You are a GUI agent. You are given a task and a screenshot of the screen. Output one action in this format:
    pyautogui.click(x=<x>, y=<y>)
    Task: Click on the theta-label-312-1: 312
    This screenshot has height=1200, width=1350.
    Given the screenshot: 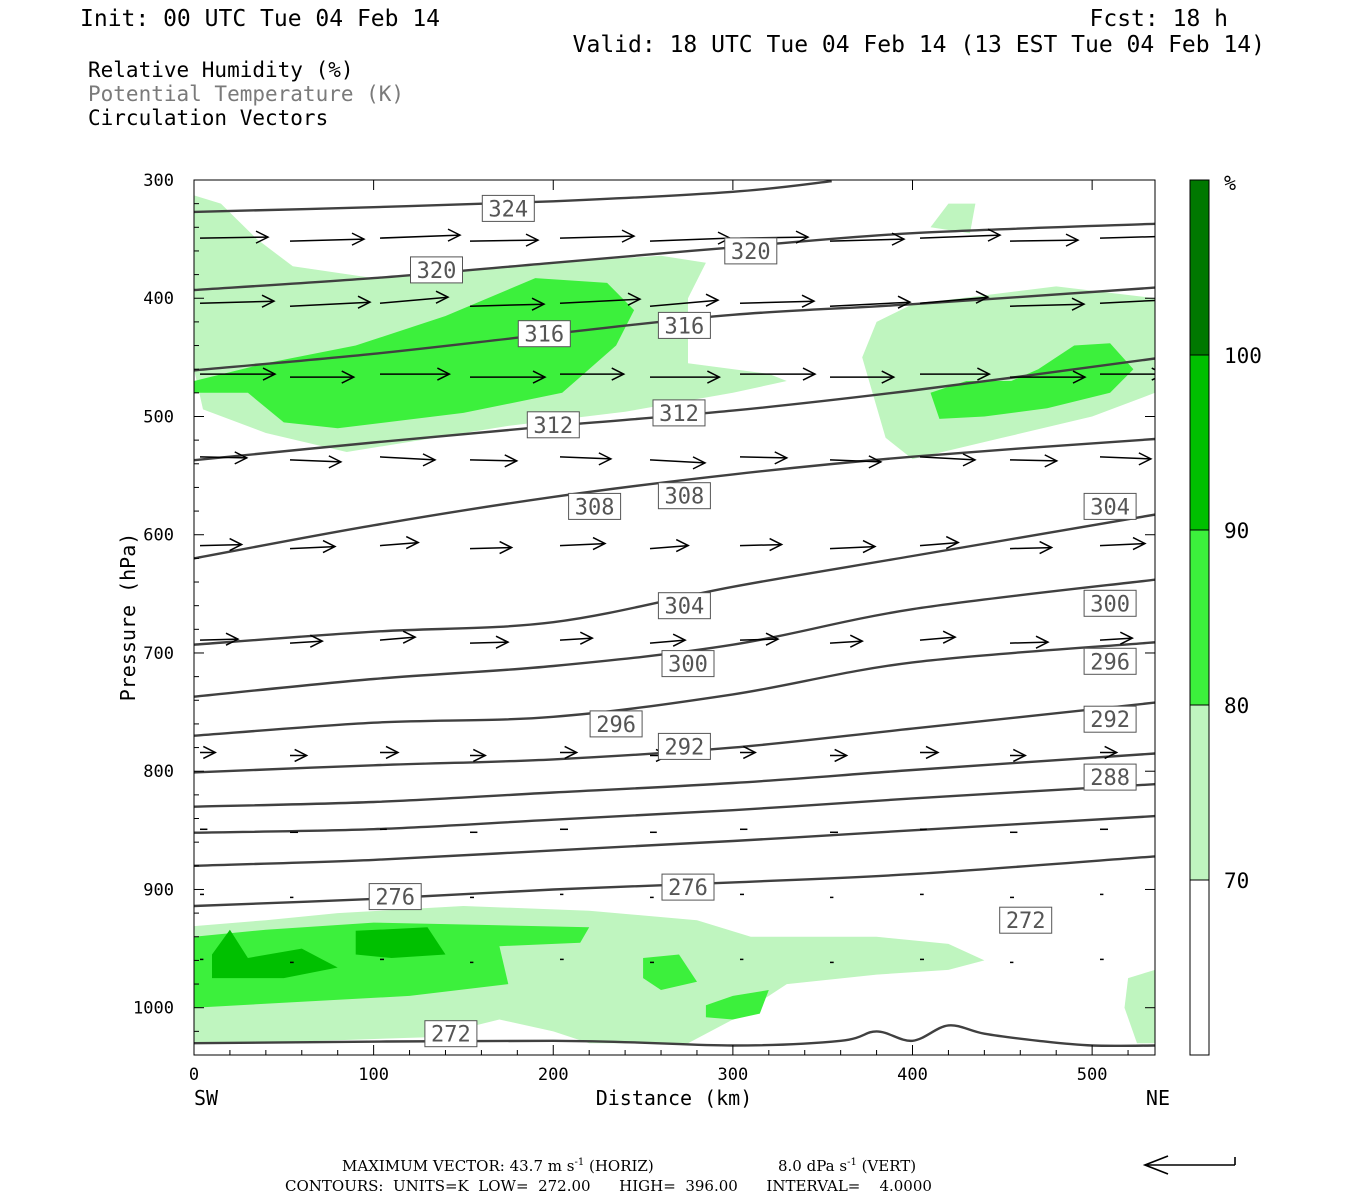 What is the action you would take?
    pyautogui.click(x=679, y=414)
    